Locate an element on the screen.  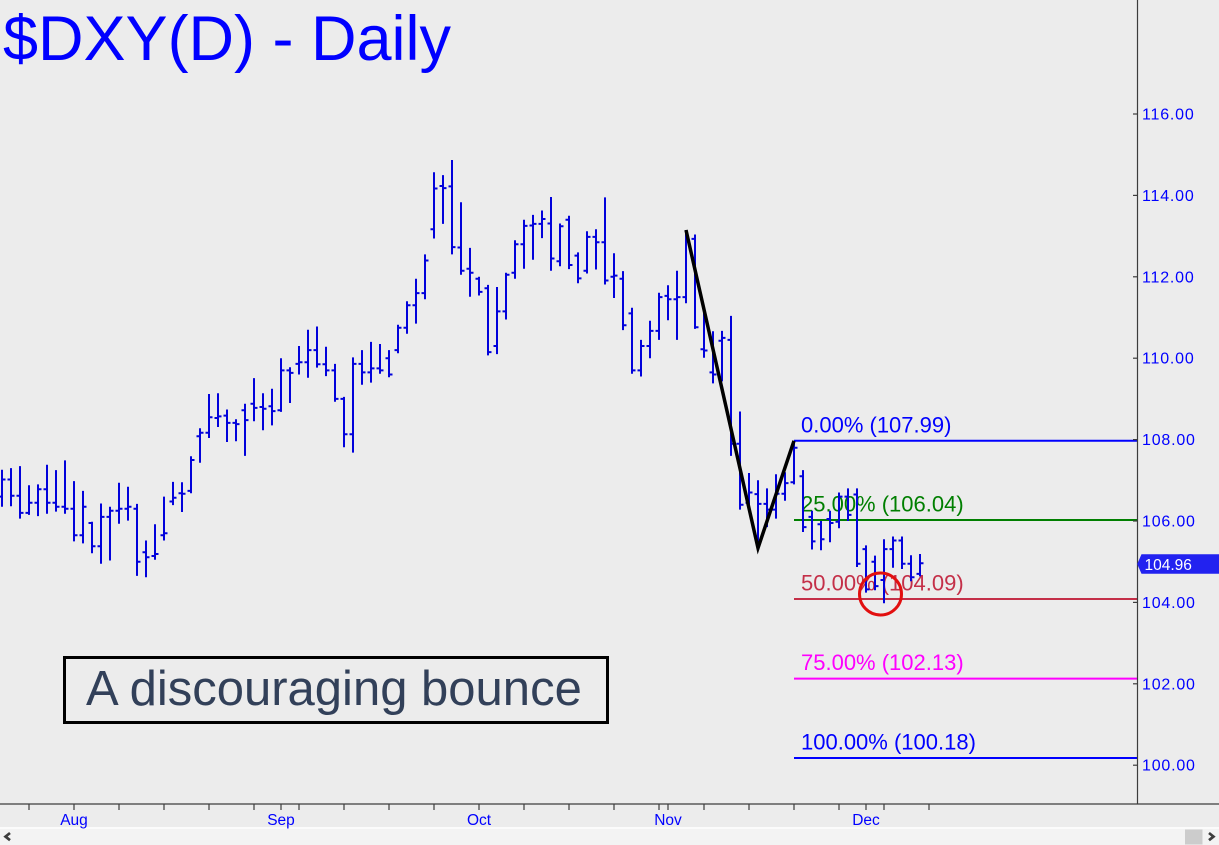
svg-text: Dec is located at coordinates (866, 820).